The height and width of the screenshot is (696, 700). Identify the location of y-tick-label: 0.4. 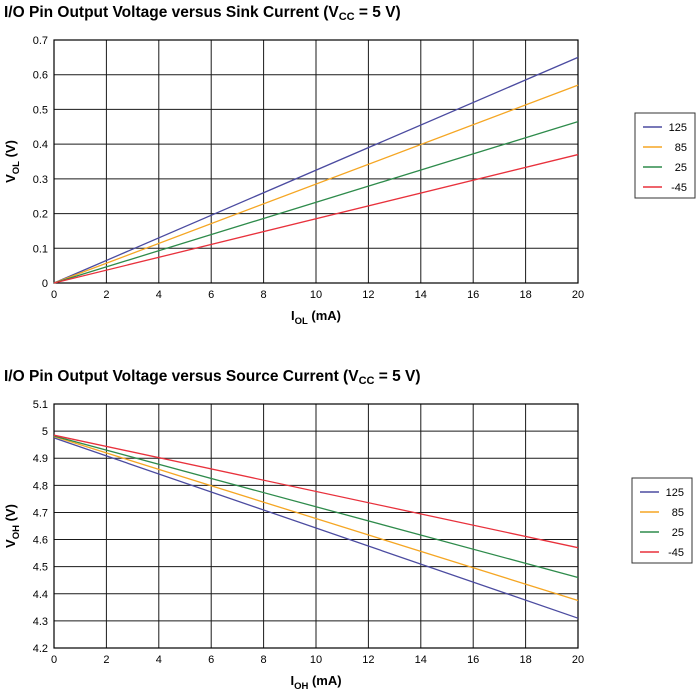
(40, 145).